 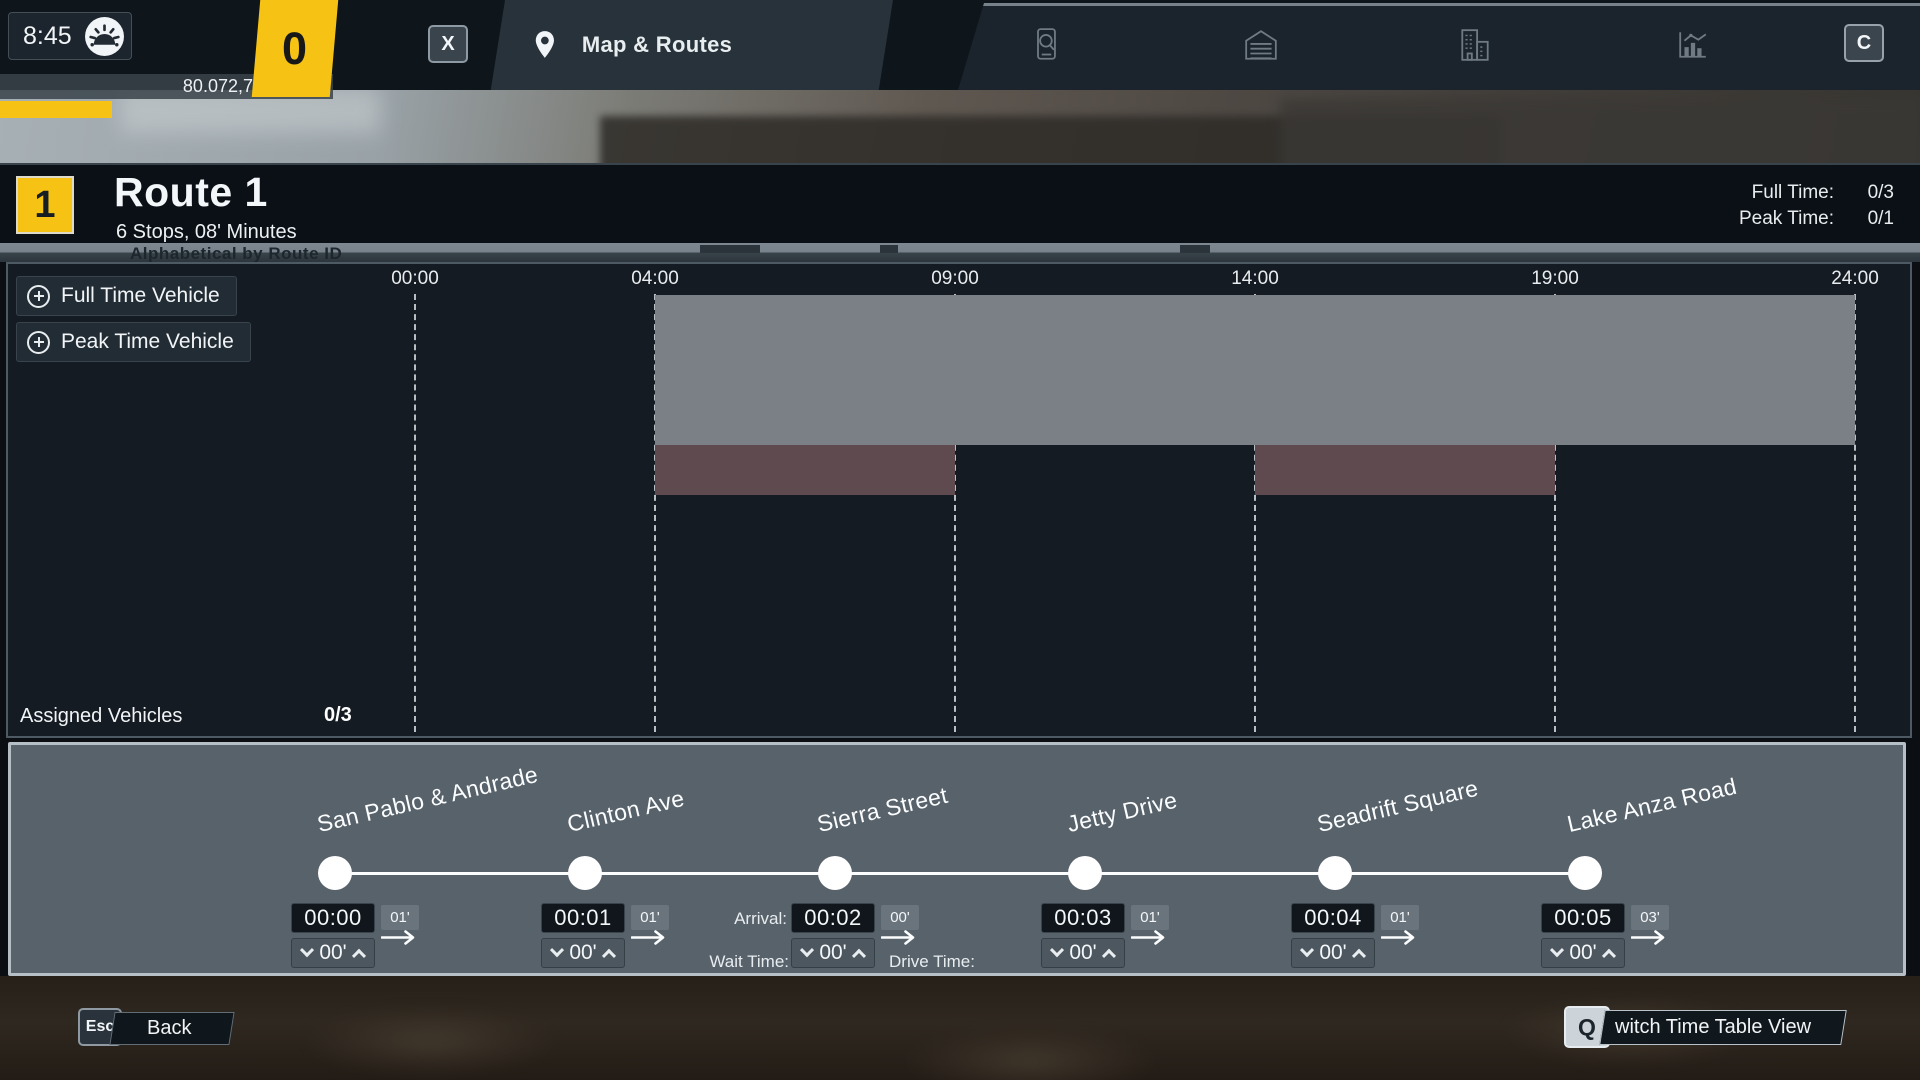 What do you see at coordinates (1792, 192) in the screenshot?
I see `full-time-label: Full Time:` at bounding box center [1792, 192].